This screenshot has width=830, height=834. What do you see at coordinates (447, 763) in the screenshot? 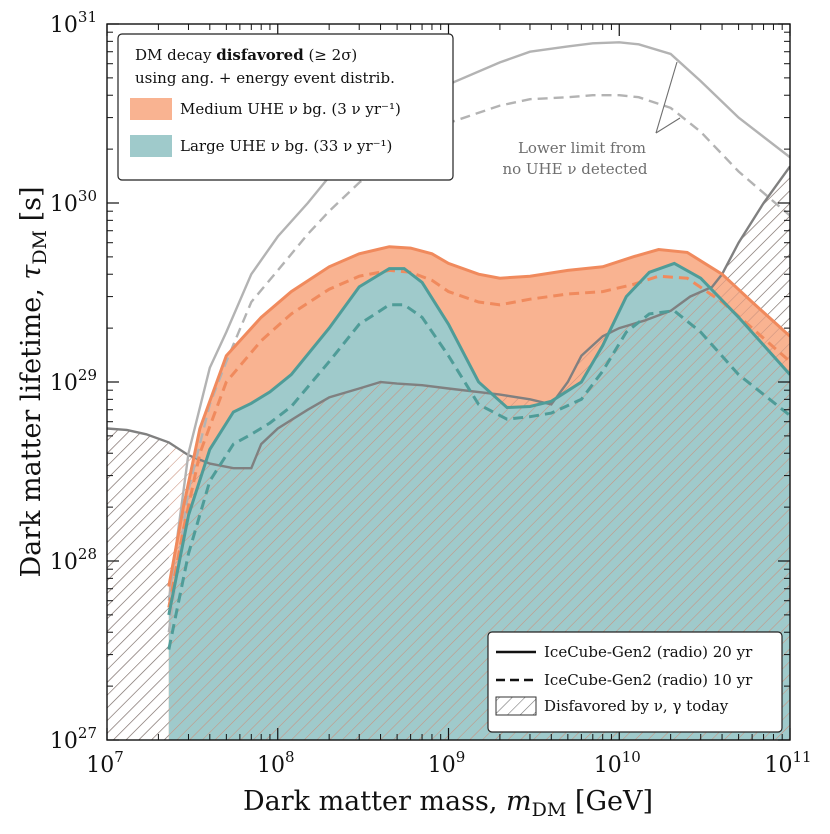
I see `x-tick-label: 10⁹` at bounding box center [447, 763].